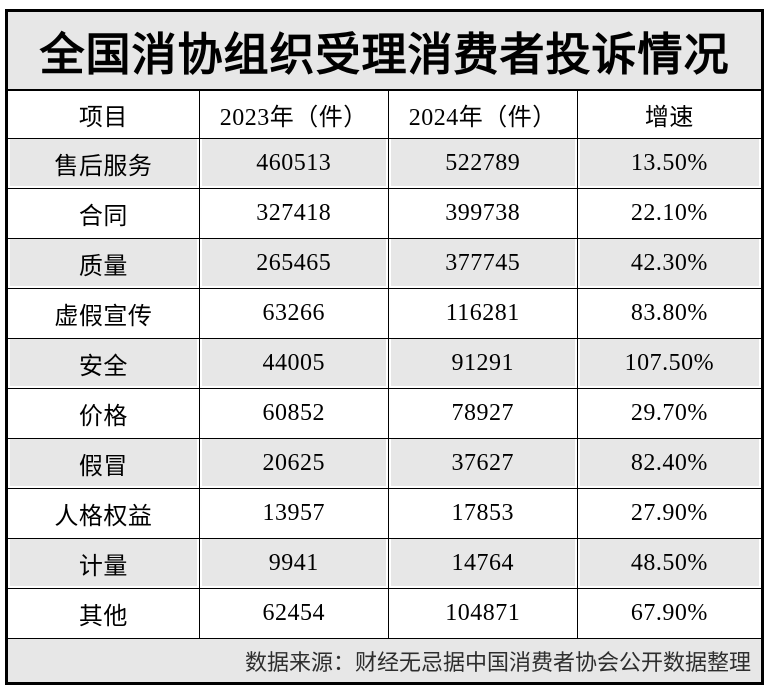 The width and height of the screenshot is (768, 693). I want to click on value-2023: 62454, so click(293, 613).